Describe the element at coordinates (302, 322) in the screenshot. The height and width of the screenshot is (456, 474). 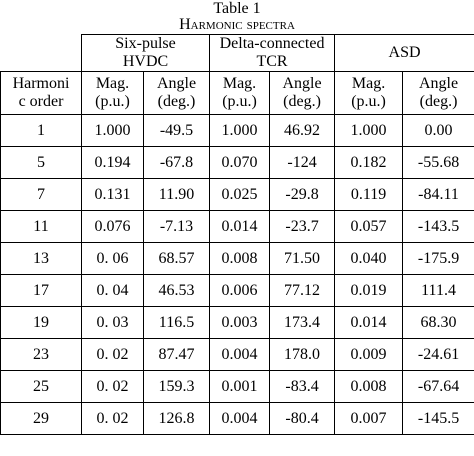
I see `tcr-angle-cell: 173.4` at that location.